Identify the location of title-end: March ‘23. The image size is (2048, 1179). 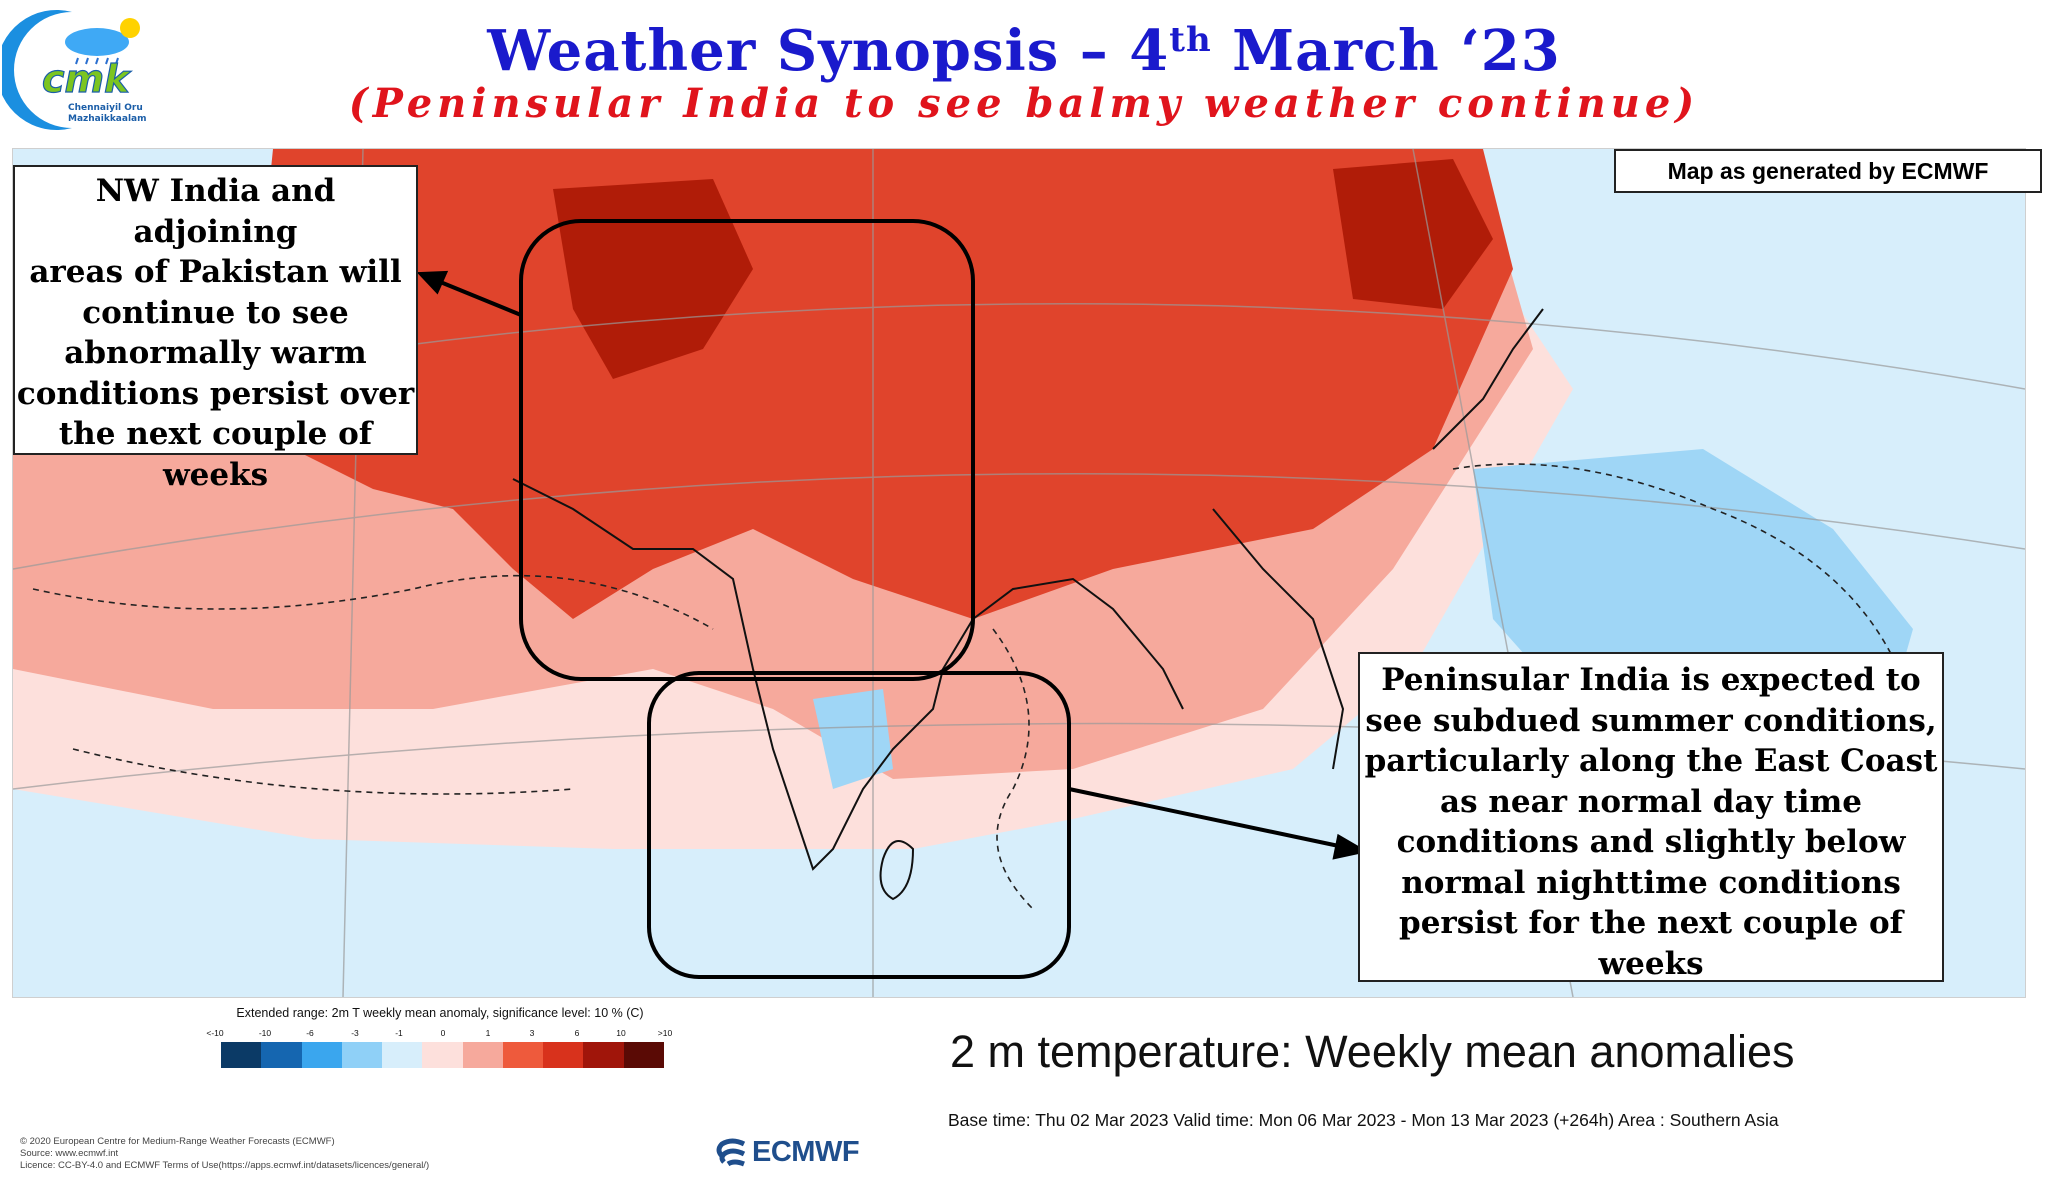
(1386, 51).